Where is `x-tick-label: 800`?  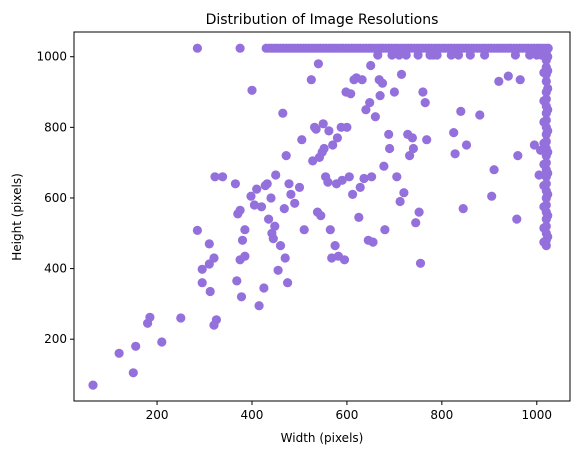
x-tick-label: 800 is located at coordinates (441, 415).